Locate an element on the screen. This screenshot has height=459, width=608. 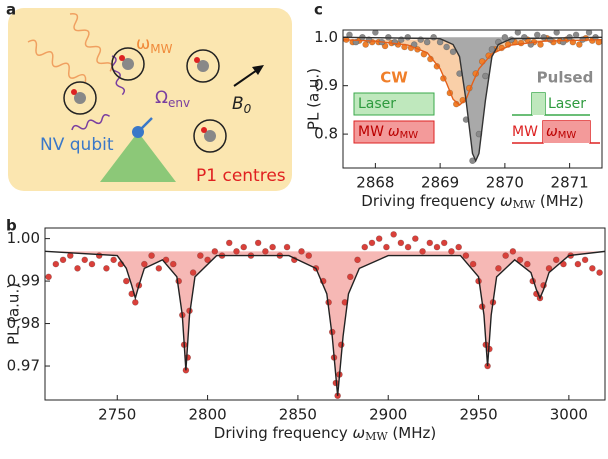
symbol: B is located at coordinates (238, 104).